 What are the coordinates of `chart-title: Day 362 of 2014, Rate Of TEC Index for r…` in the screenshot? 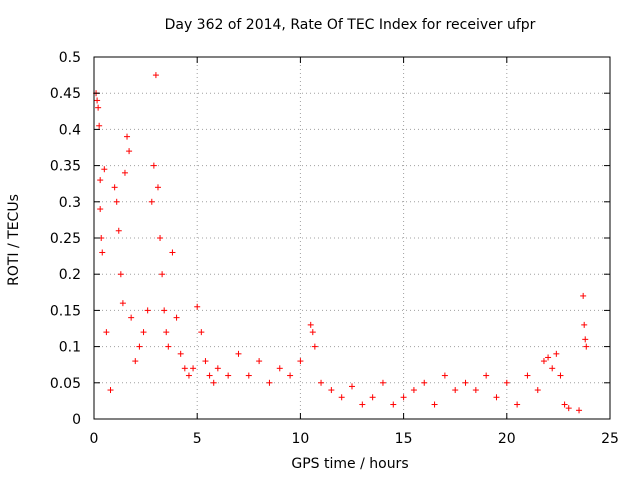 It's located at (350, 25).